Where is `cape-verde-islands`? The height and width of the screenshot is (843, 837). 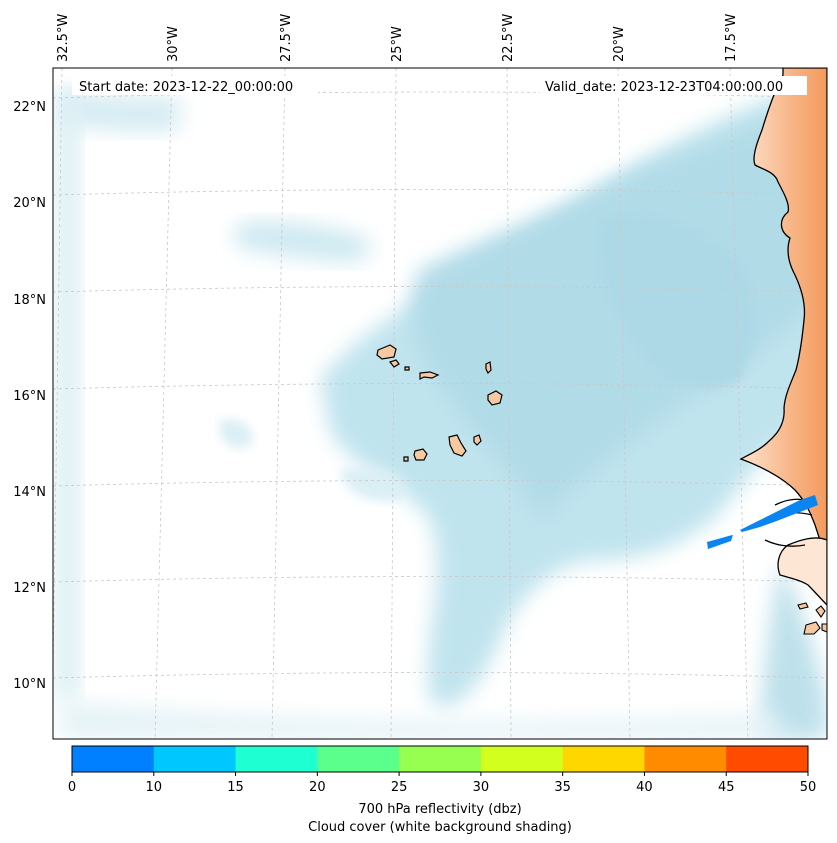
cape-verde-islands is located at coordinates (439, 403).